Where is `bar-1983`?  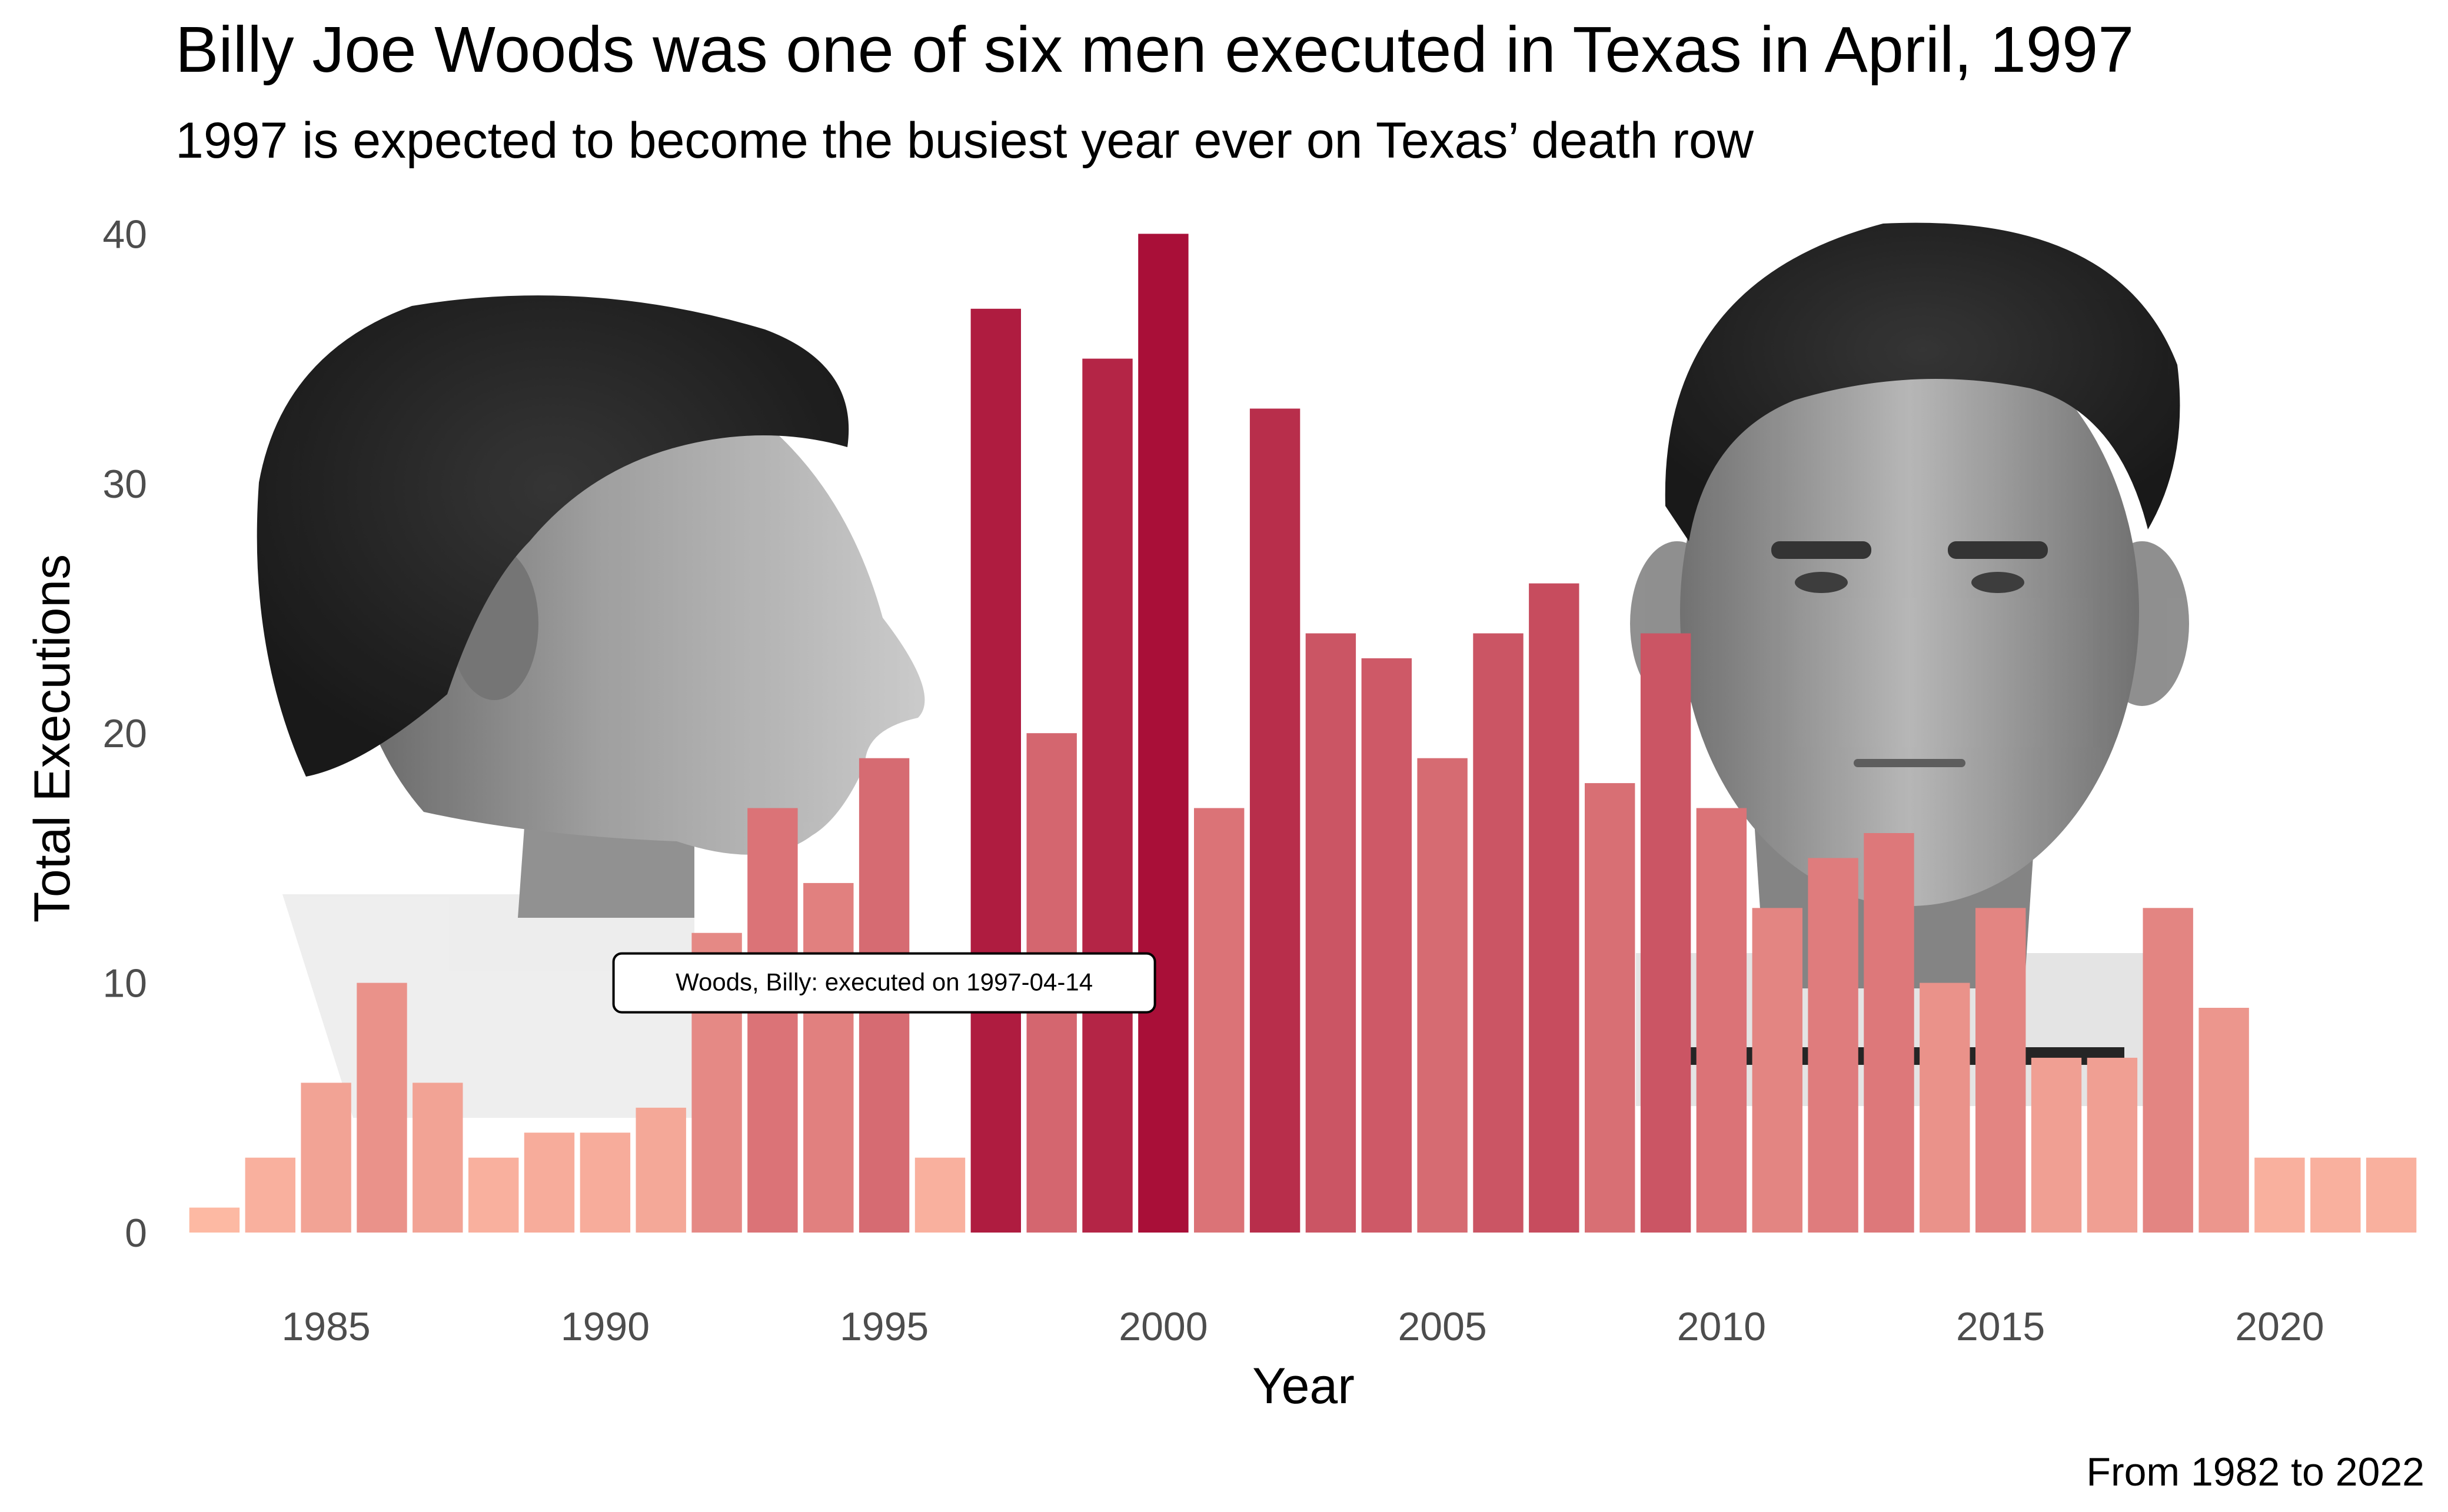
bar-1983 is located at coordinates (214, 1220).